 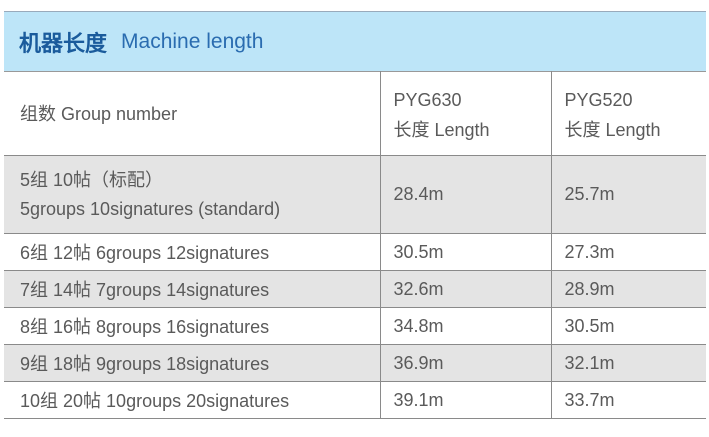 What do you see at coordinates (465, 326) in the screenshot?
I see `pyg630-cell: 34.8m` at bounding box center [465, 326].